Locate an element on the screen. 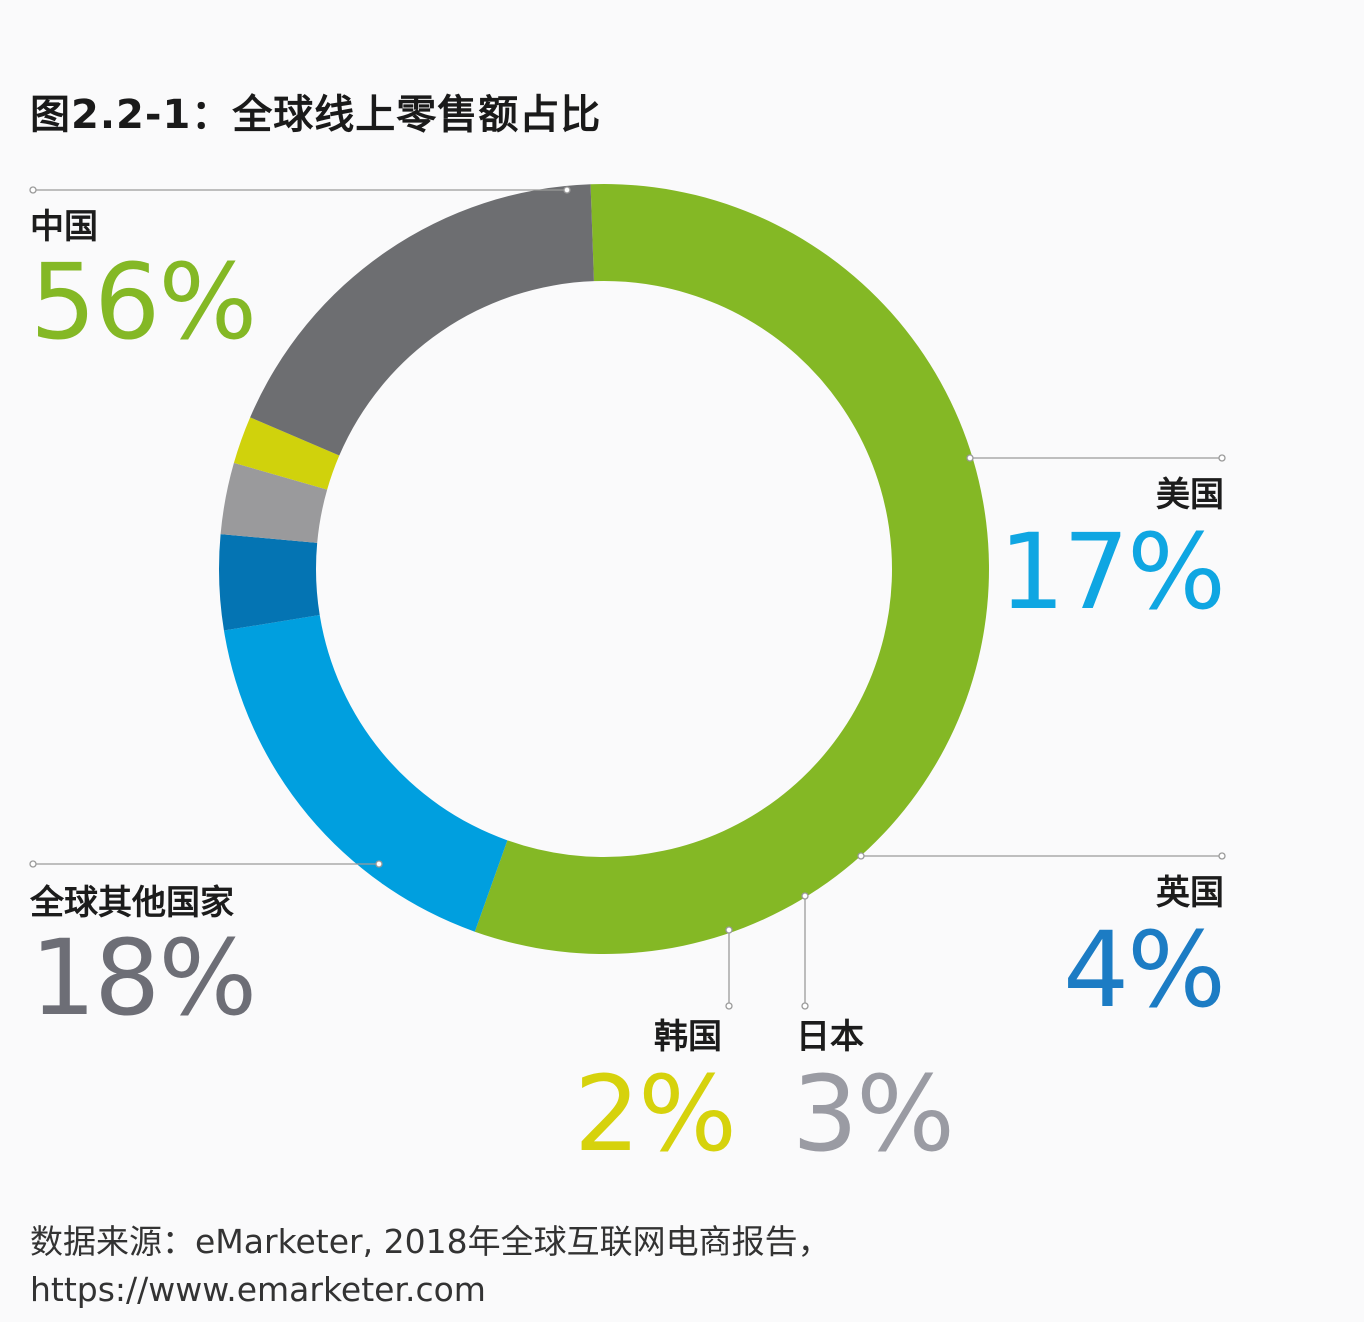 Image resolution: width=1364 pixels, height=1322 pixels. source-line-2: https://www.emarketer.com is located at coordinates (258, 1289).